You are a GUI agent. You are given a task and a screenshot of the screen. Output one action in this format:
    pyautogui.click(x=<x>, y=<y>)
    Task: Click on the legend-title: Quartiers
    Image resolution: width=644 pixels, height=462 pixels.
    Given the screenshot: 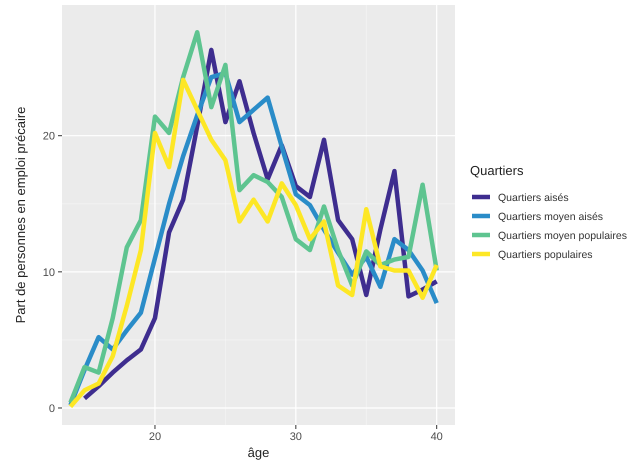 What is the action you would take?
    pyautogui.click(x=497, y=170)
    